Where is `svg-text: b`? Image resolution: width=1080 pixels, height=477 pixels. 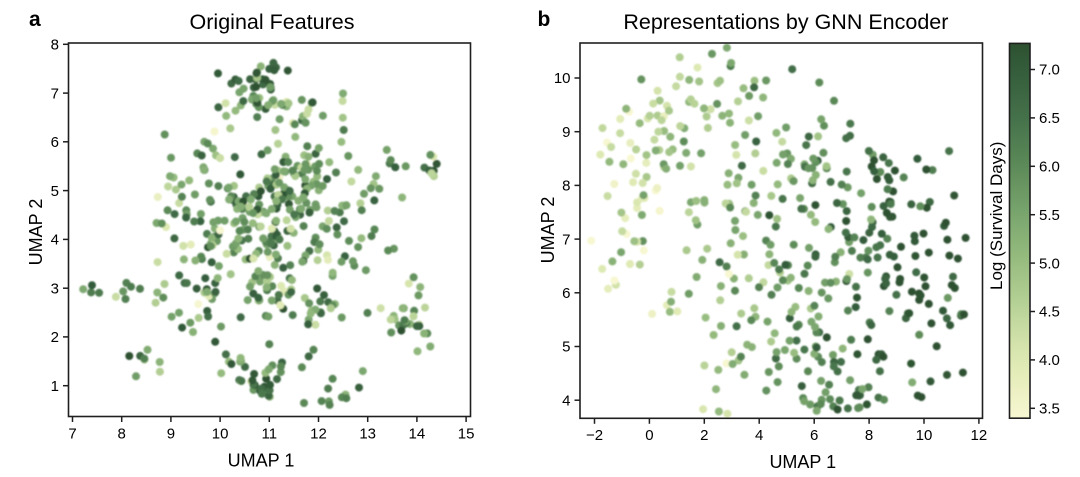 svg-text: b is located at coordinates (544, 19).